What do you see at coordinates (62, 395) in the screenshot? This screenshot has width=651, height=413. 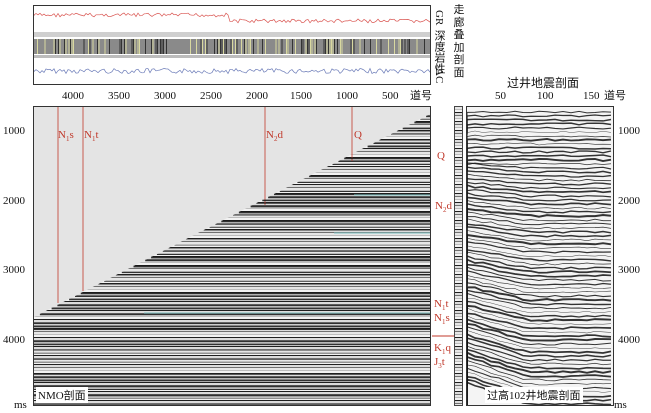 I see `nmo-caption: NMO剖面` at bounding box center [62, 395].